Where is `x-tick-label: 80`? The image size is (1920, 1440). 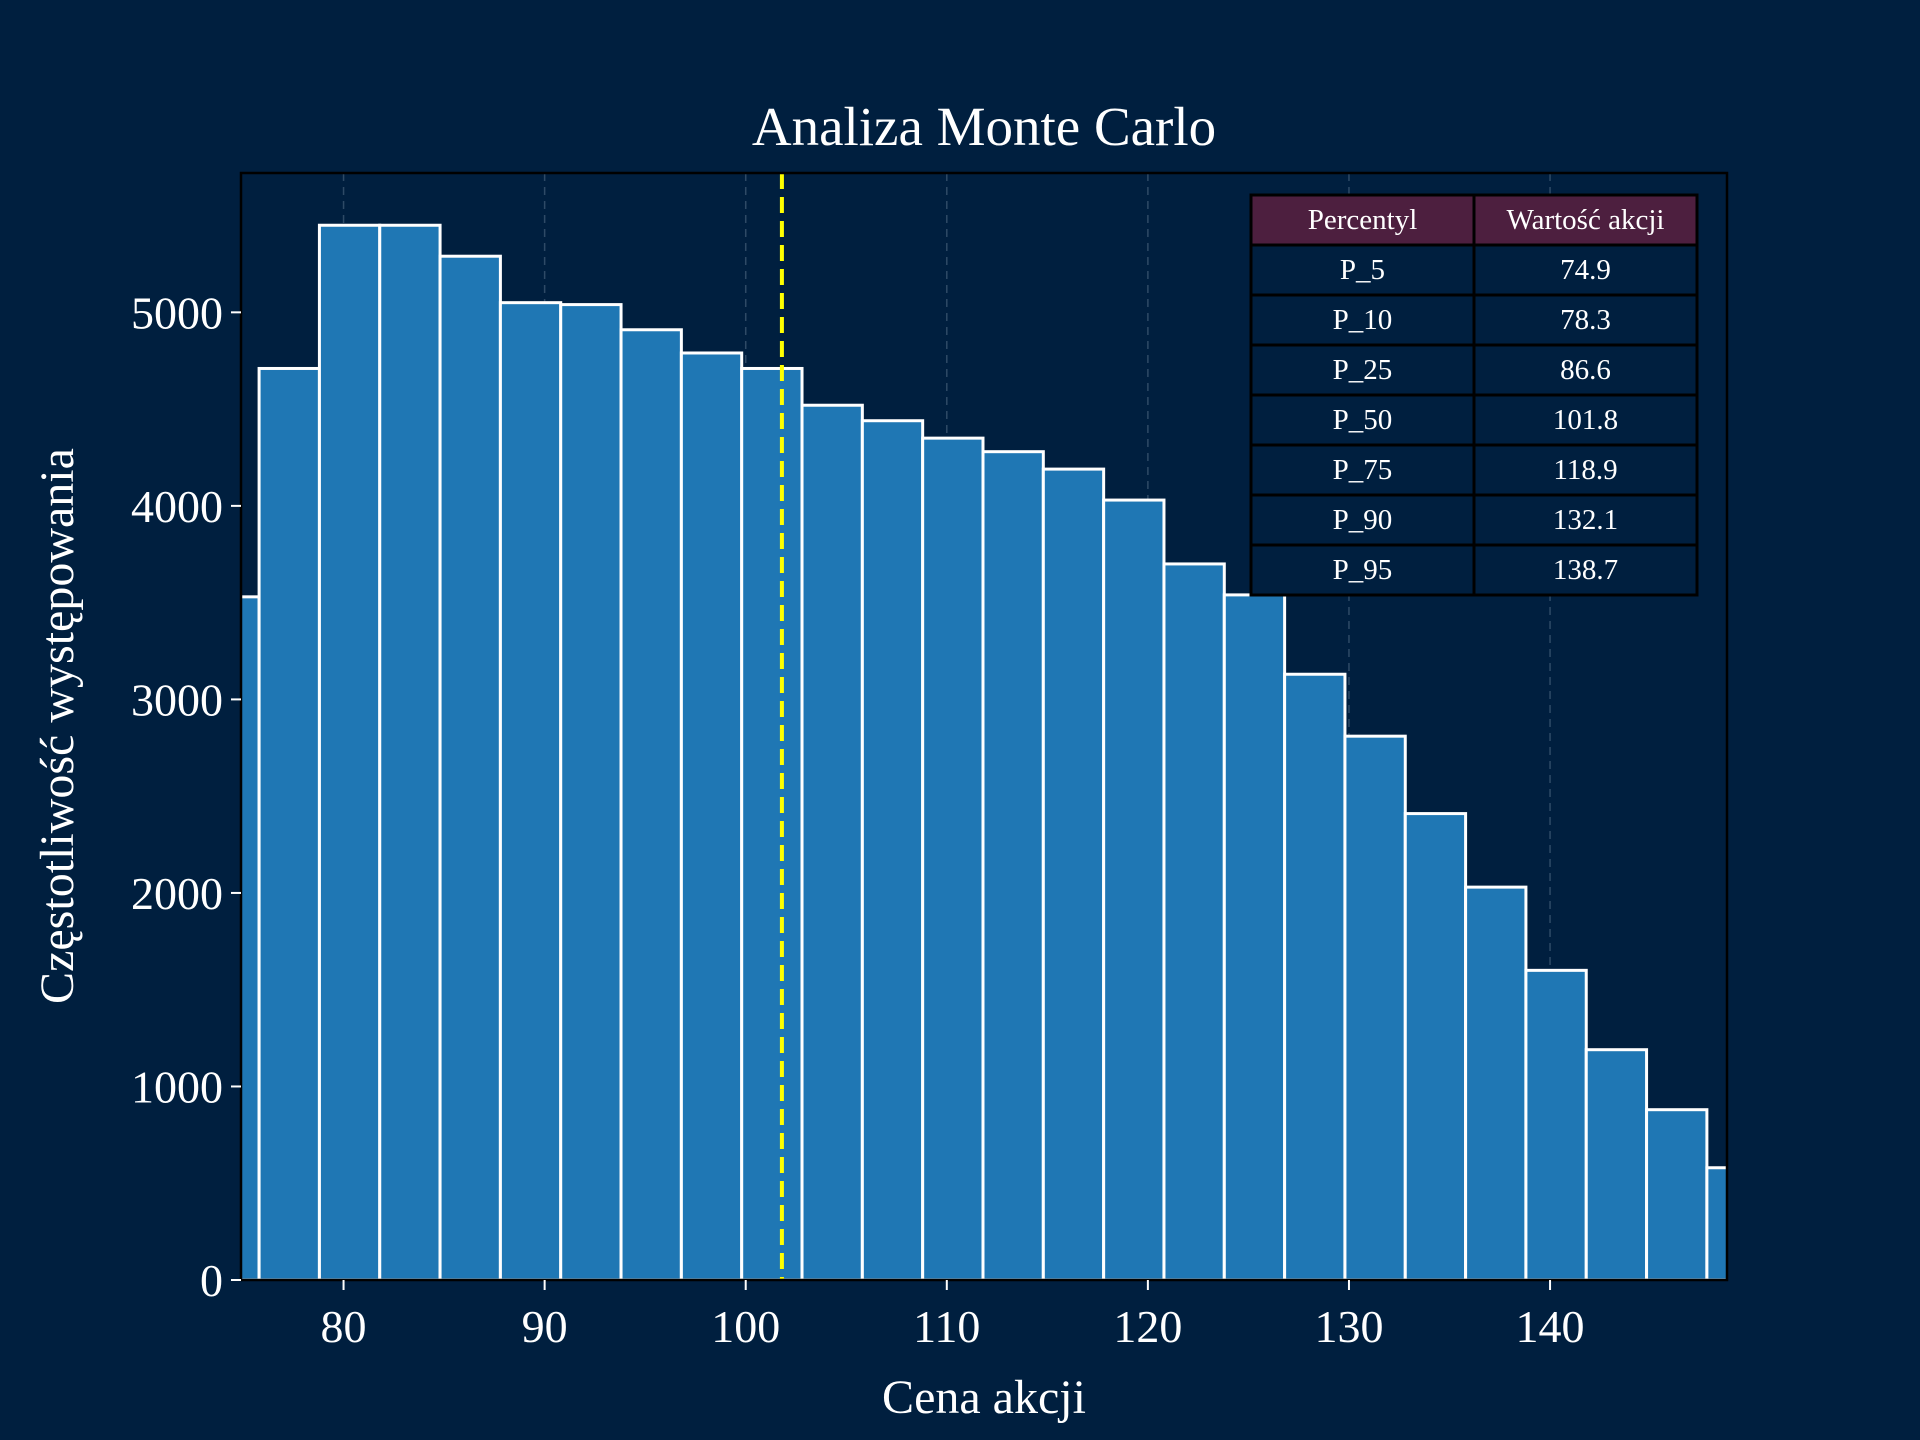 x-tick-label: 80 is located at coordinates (344, 1326).